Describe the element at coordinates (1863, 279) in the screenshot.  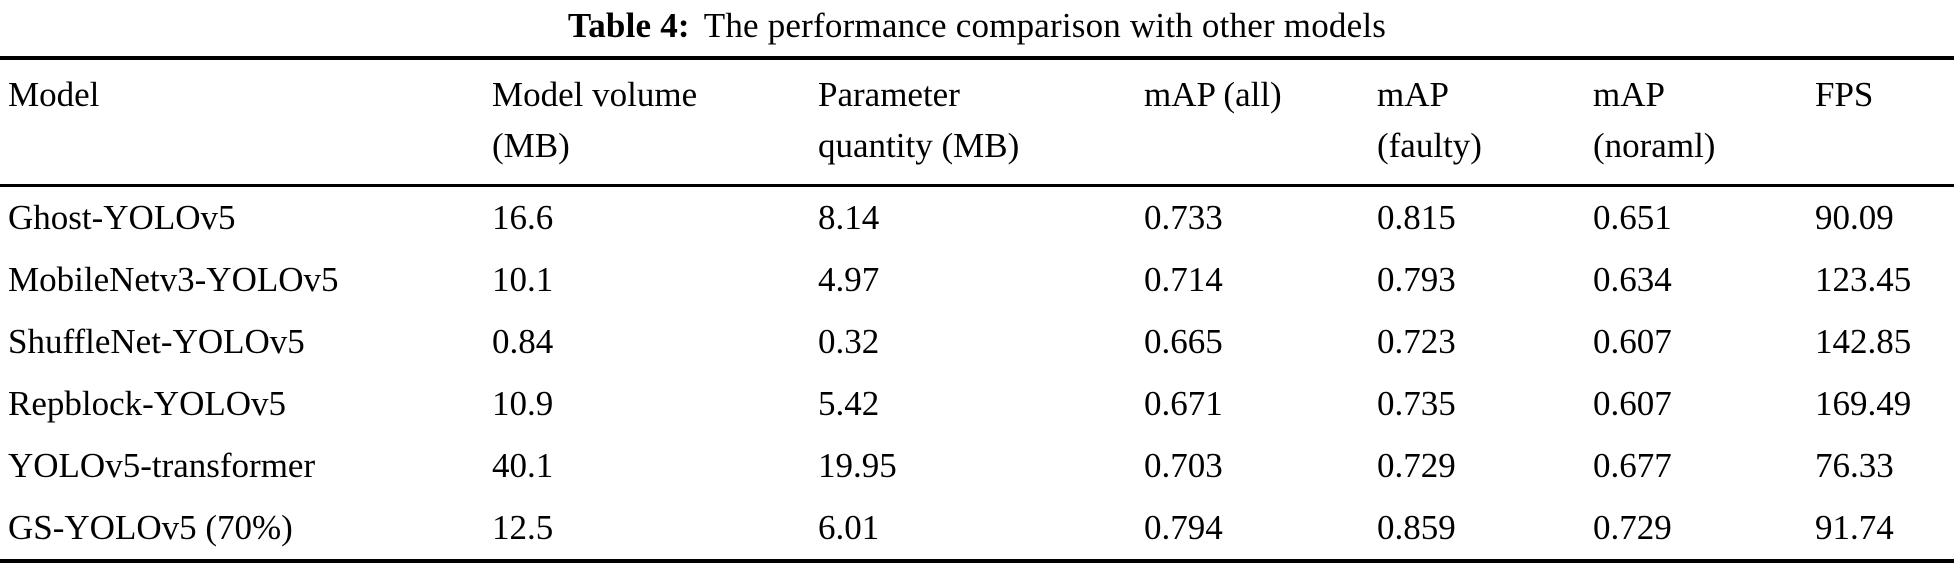
I see `table-cell: 123.45` at that location.